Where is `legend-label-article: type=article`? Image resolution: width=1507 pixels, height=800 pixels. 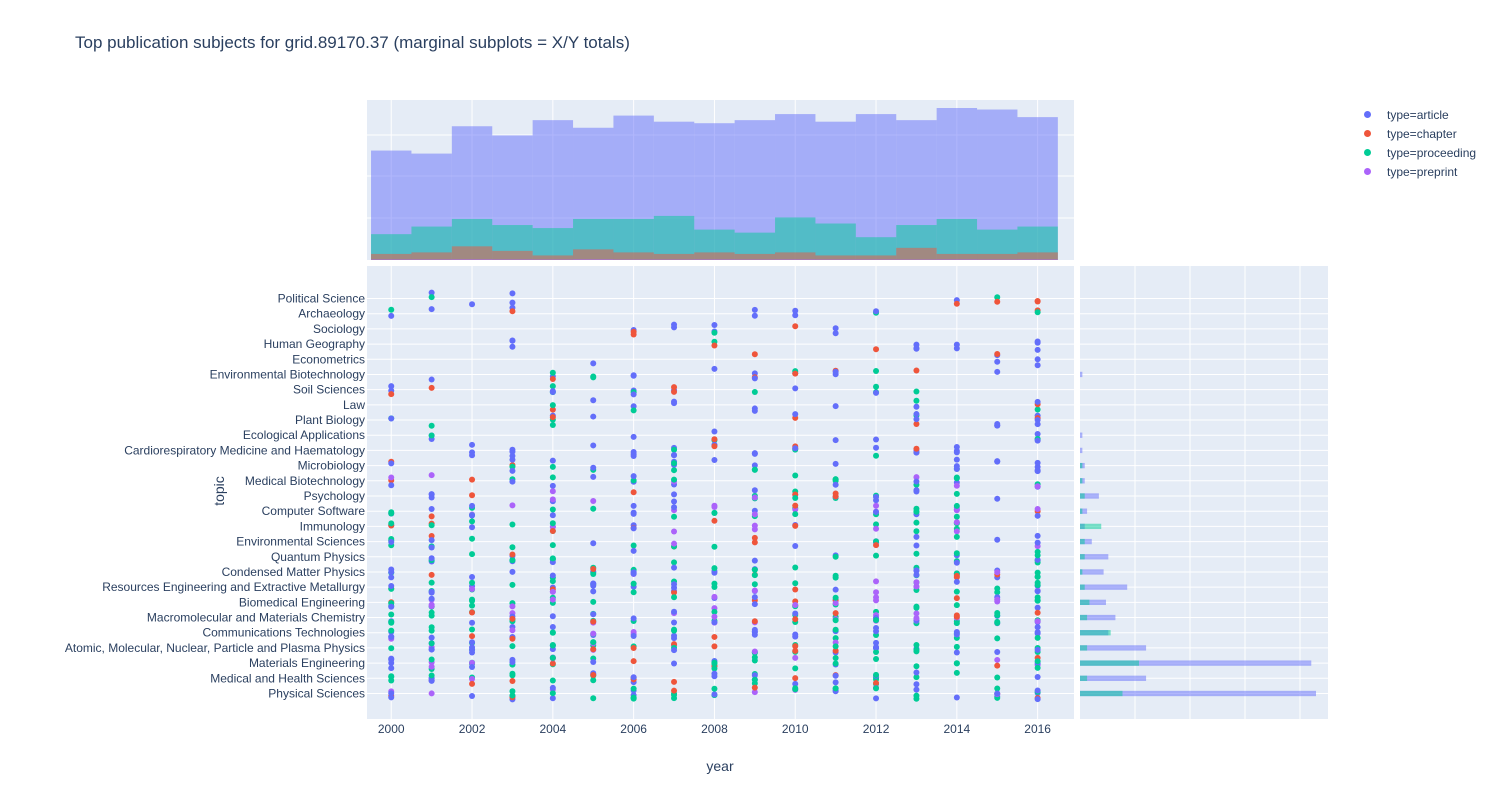 legend-label-article: type=article is located at coordinates (1418, 115).